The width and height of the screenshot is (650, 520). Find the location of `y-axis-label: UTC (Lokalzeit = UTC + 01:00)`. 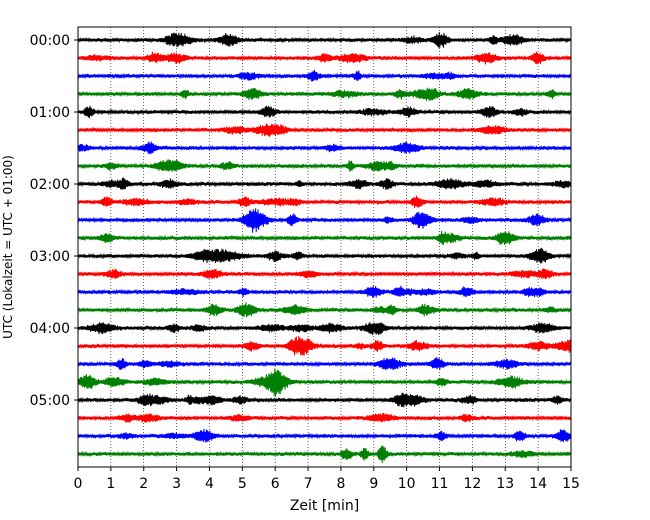

y-axis-label: UTC (Lokalzeit = UTC + 01:00) is located at coordinates (8, 247).